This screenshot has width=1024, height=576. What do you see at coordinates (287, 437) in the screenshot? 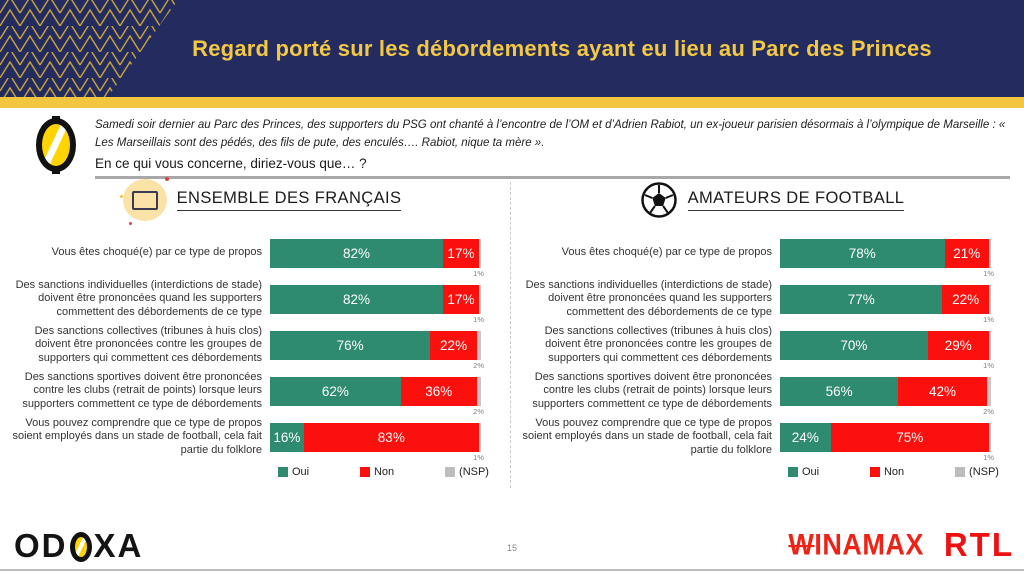
I see `oui-segment: 16%` at bounding box center [287, 437].